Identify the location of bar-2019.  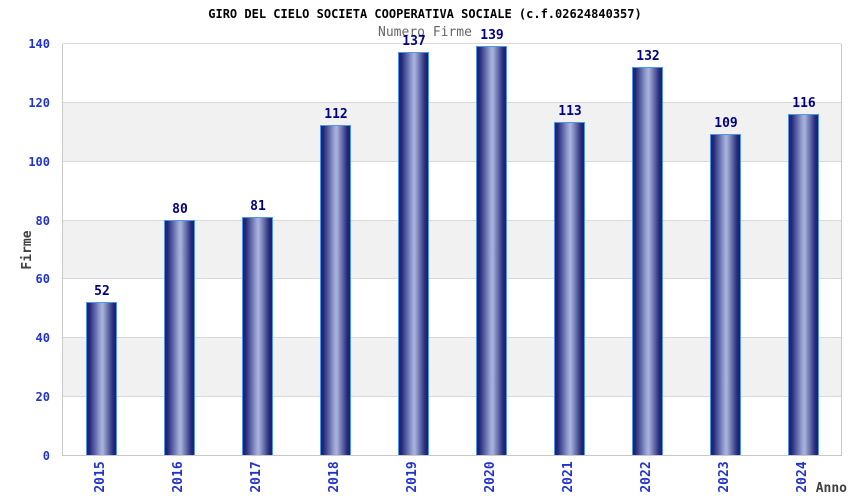
(413, 253).